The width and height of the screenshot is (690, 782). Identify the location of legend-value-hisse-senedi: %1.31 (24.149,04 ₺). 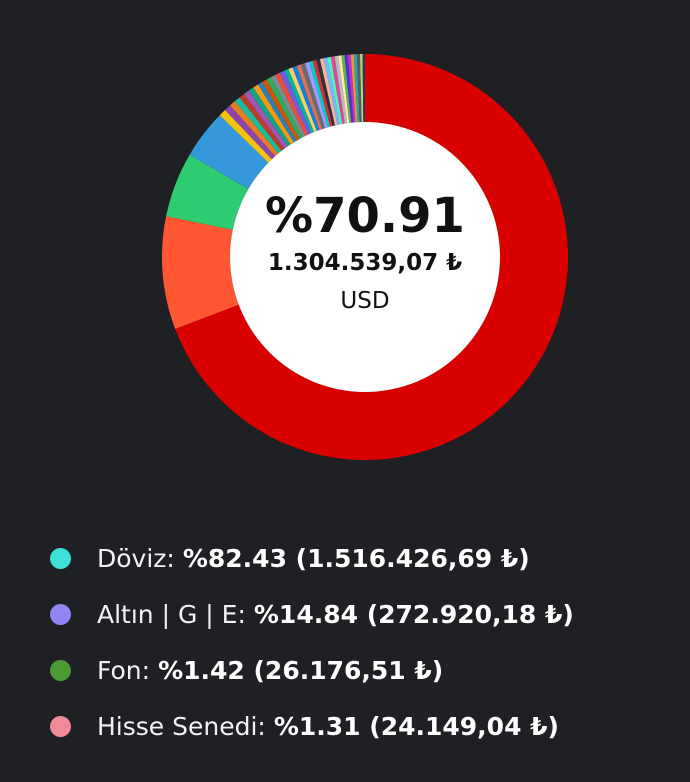
(416, 726).